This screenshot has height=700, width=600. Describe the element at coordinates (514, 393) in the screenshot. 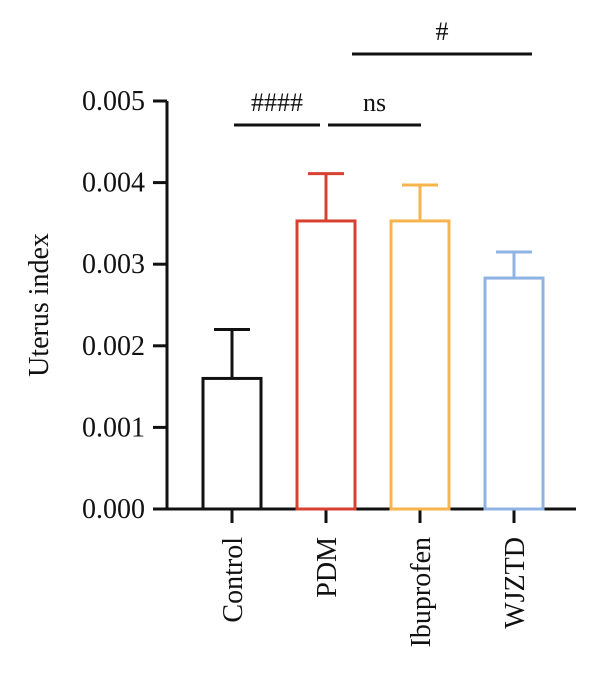

I see `bar-wjztd` at that location.